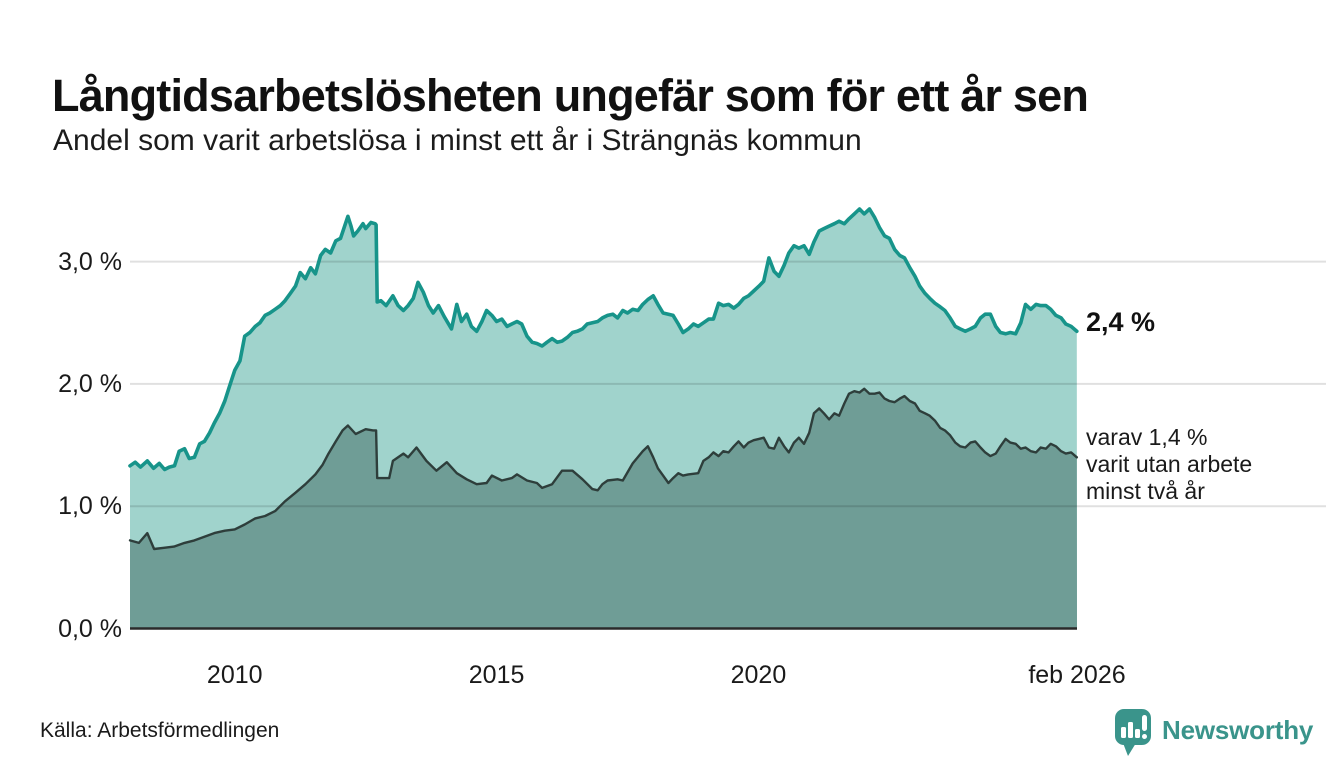  What do you see at coordinates (1077, 675) in the screenshot?
I see `x-tick-feb-2026: feb 2026` at bounding box center [1077, 675].